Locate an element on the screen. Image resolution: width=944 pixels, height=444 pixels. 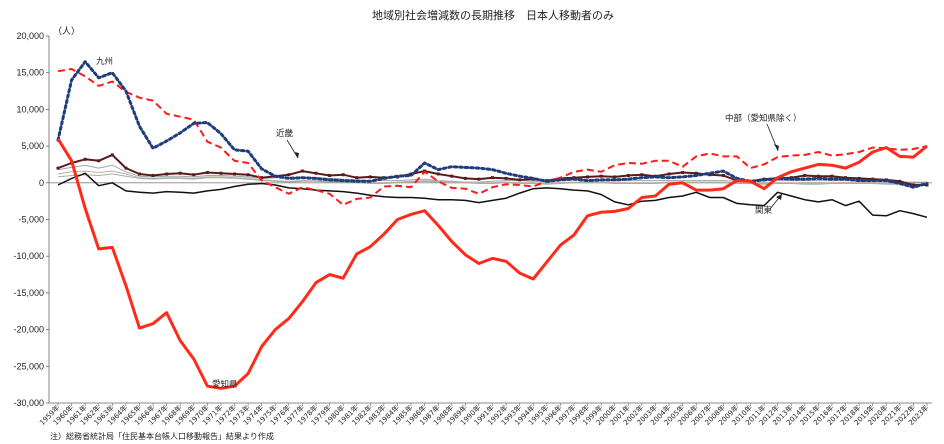
y-tick-label: 0 is located at coordinates (41, 183).